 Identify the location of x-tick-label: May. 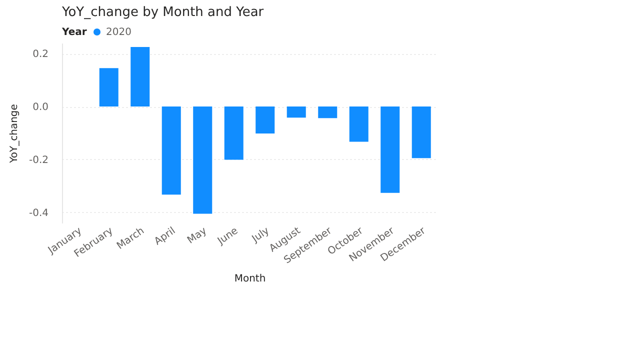
(197, 235).